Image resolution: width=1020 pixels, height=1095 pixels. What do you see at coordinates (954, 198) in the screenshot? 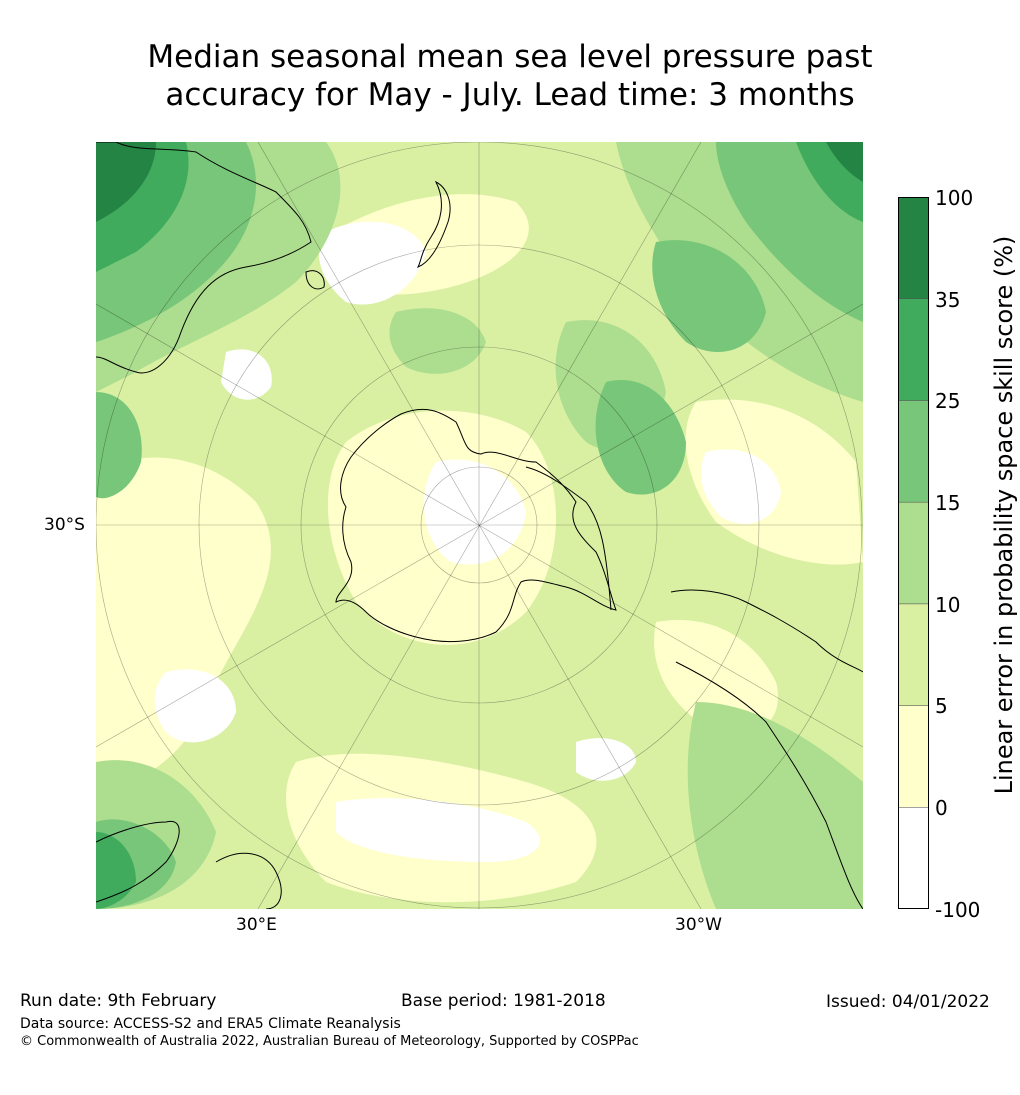
I see `colorbar-tick: 100` at bounding box center [954, 198].